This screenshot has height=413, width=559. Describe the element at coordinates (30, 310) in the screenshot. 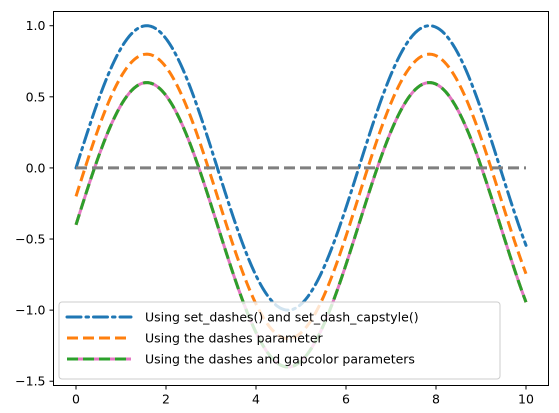

I see `y-tick-label: −1.0` at that location.